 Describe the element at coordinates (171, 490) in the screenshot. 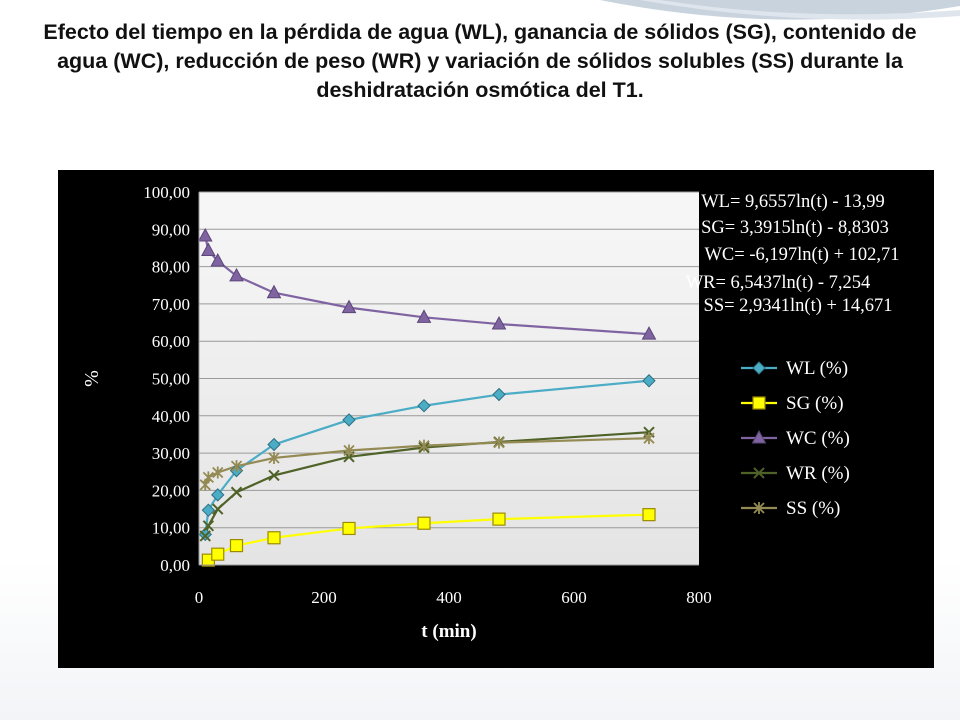

I see `y-tick-label: 20,00` at that location.